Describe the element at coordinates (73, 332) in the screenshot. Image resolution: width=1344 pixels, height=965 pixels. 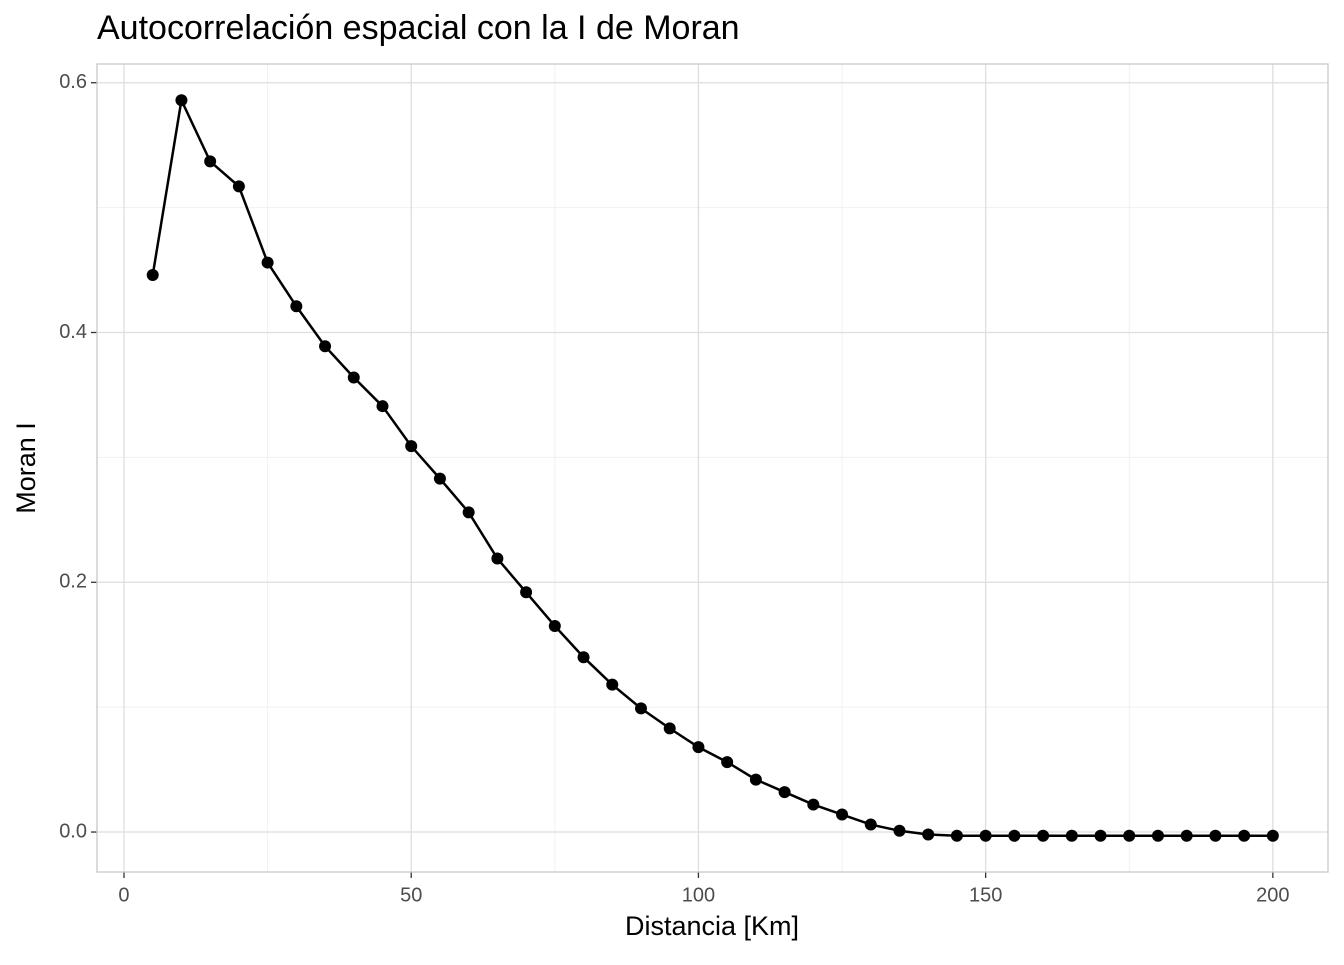
I see `y-tick-label: 0.4` at that location.